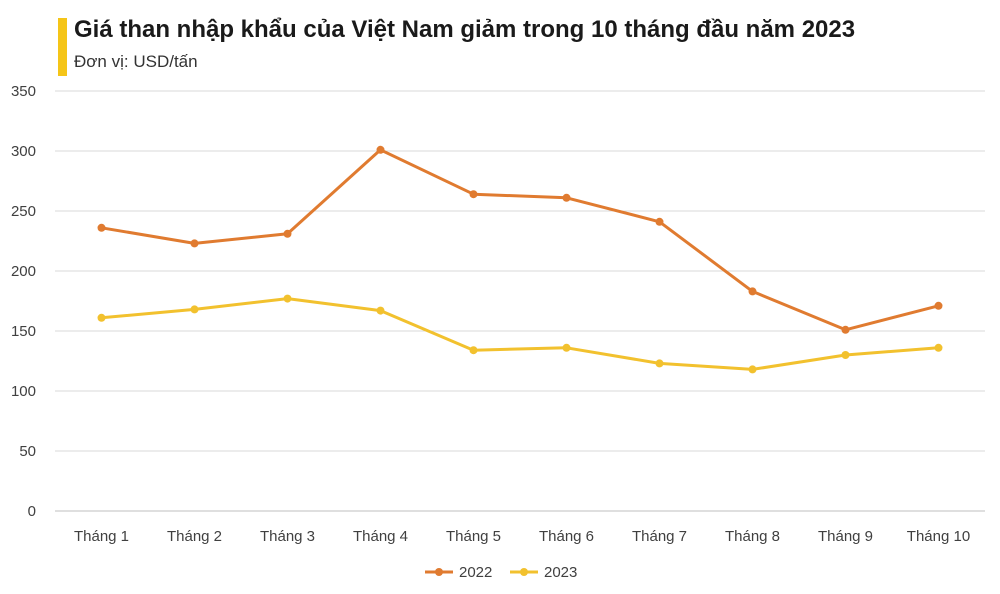 Image resolution: width=1000 pixels, height=594 pixels. Describe the element at coordinates (475, 572) in the screenshot. I see `legend-label-2022: 2022` at that location.